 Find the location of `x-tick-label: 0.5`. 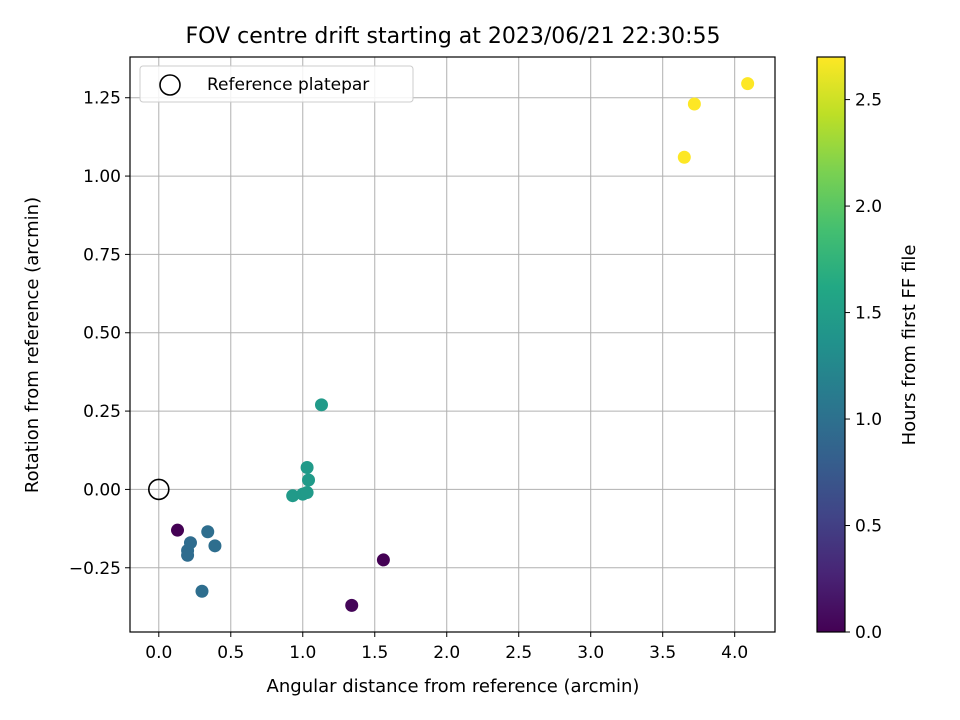

x-tick-label: 0.5 is located at coordinates (230, 653).